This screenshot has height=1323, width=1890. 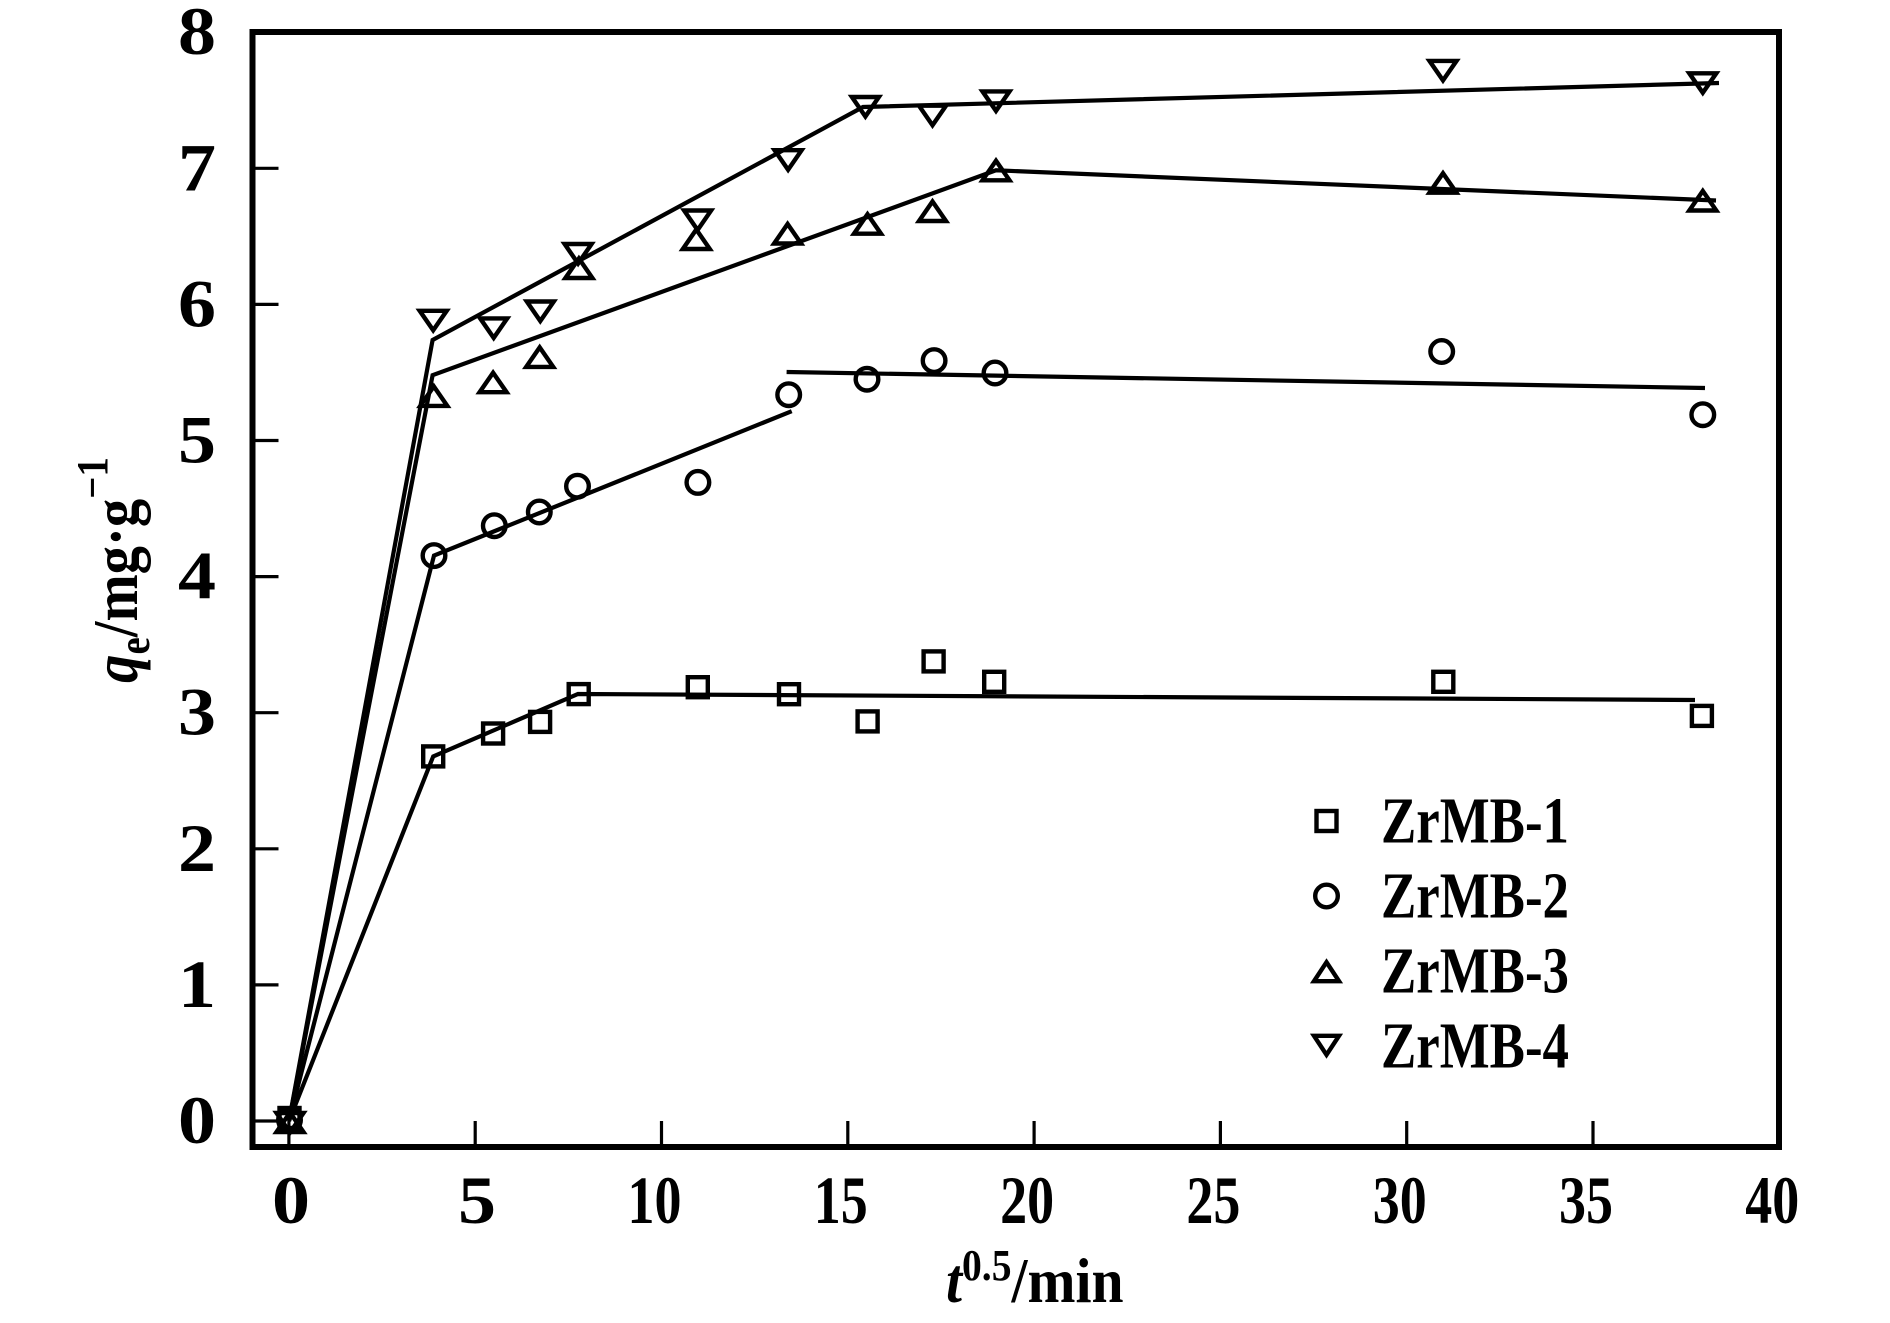 I want to click on svg-text: 8, so click(x=197, y=34).